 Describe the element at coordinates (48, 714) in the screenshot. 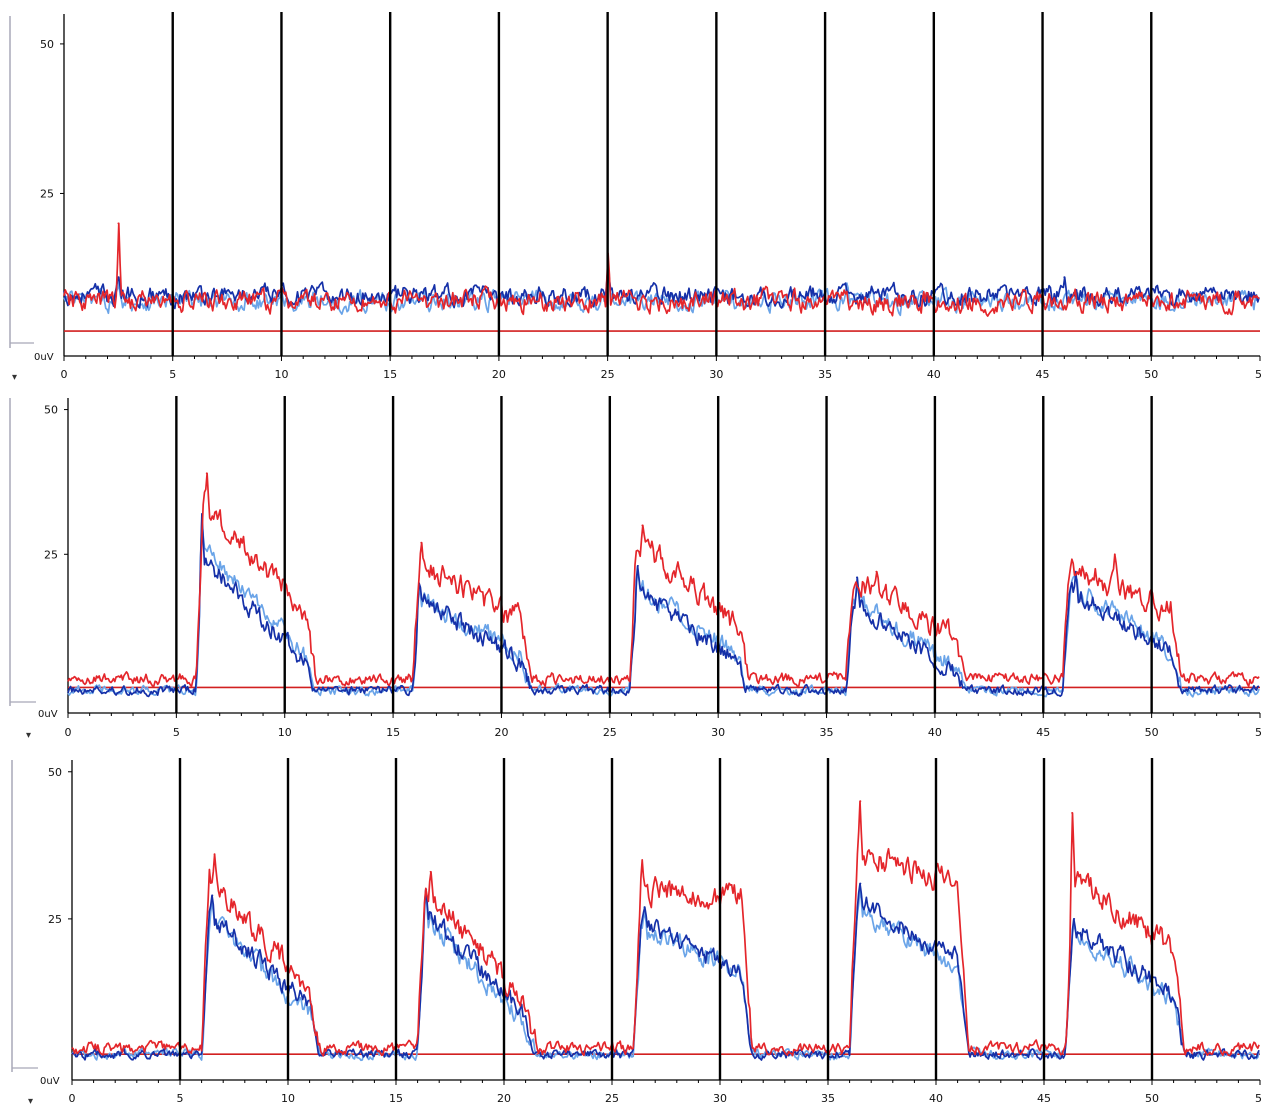

I see `y-unit-label-middle: 0uV` at that location.